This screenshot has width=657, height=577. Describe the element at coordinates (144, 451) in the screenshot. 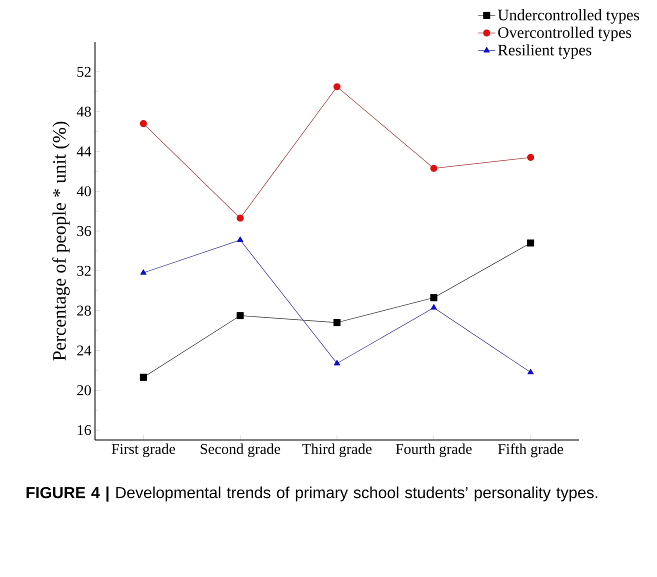

I see `x-tick-label: First grade` at that location.